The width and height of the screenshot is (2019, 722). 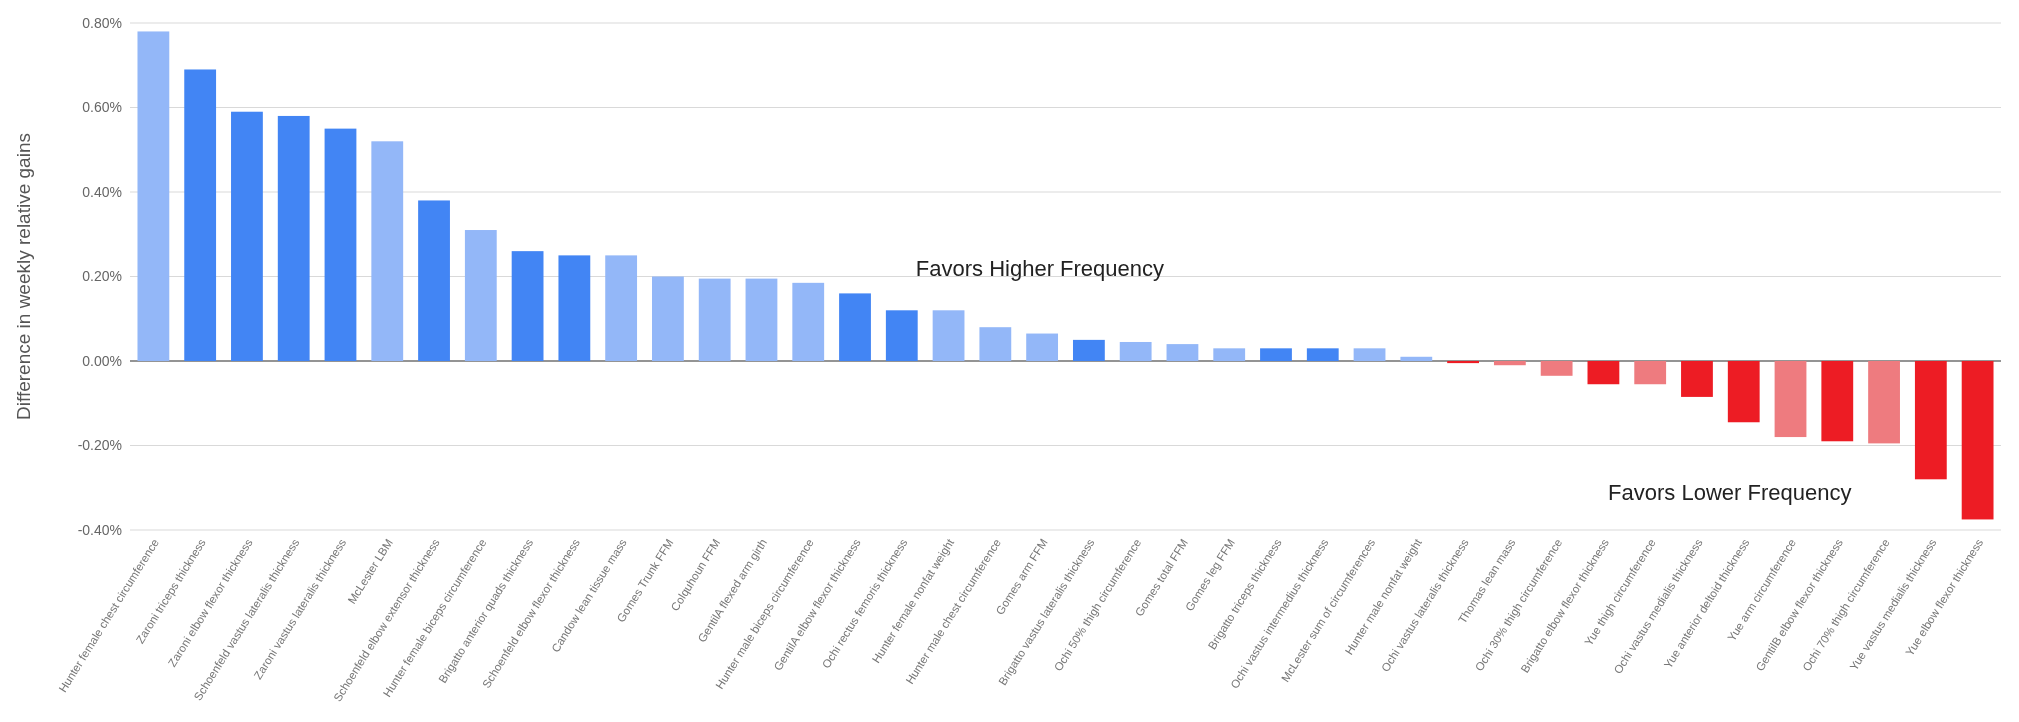 What do you see at coordinates (102, 107) in the screenshot?
I see `y-tick-label: 0.60%` at bounding box center [102, 107].